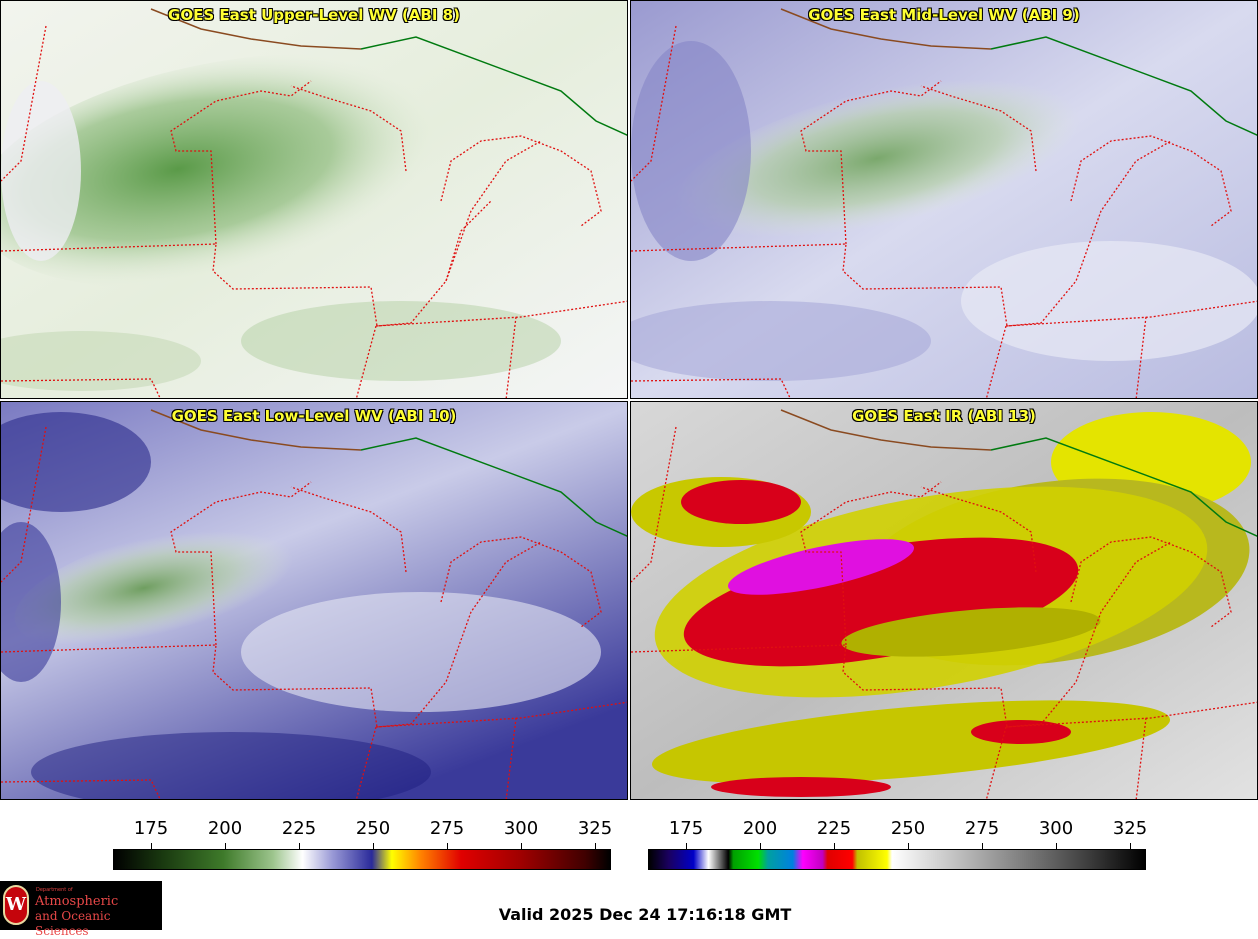 The width and height of the screenshot is (1258, 939). Describe the element at coordinates (54, 890) in the screenshot. I see `logo-department-text: Department of` at that location.